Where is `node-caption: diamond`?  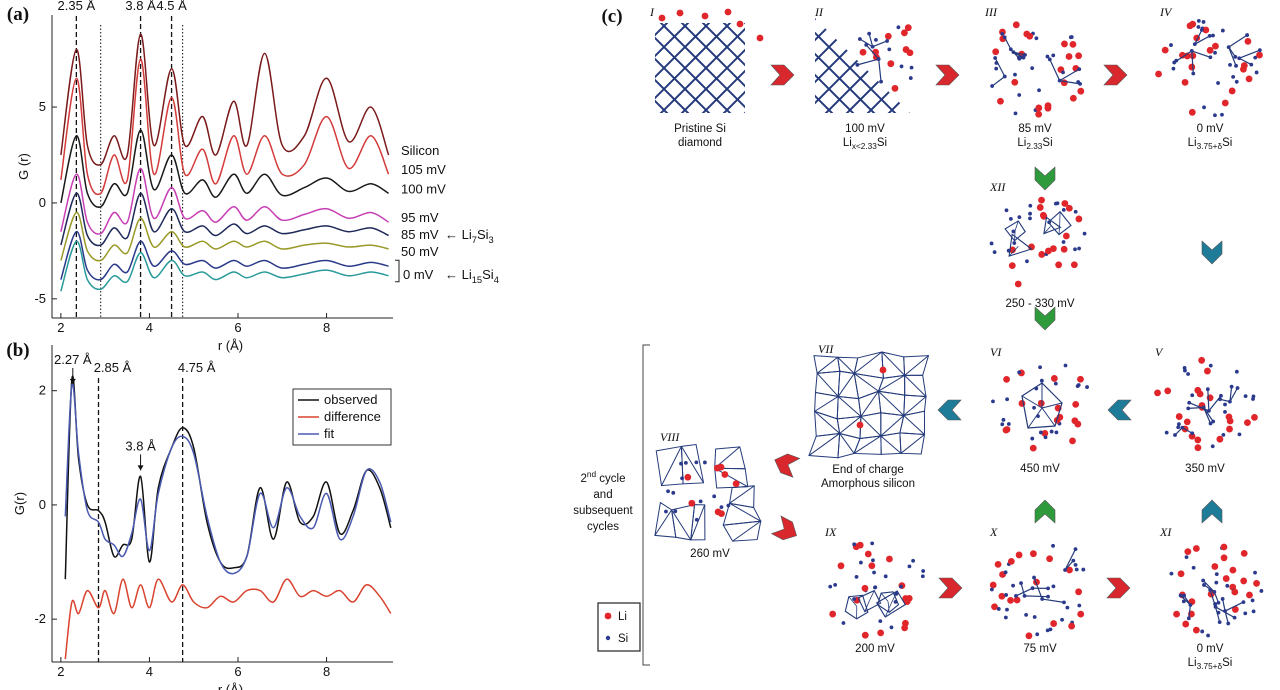 node-caption: diamond is located at coordinates (700, 143).